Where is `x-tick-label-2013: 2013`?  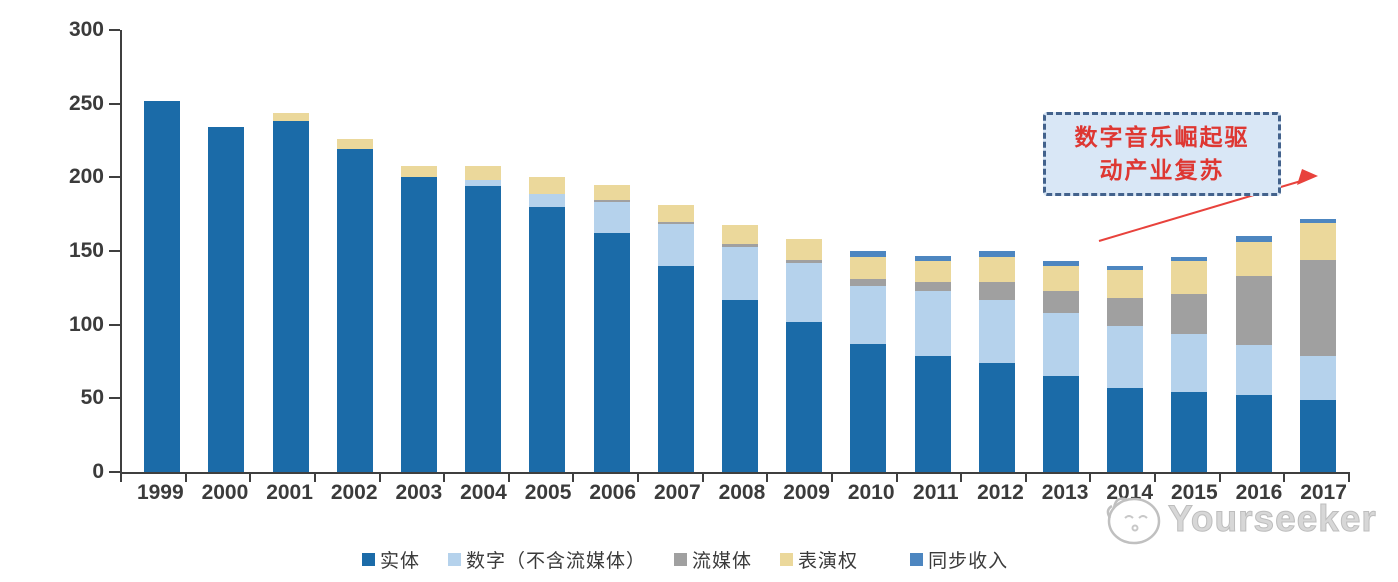 x-tick-label-2013: 2013 is located at coordinates (1065, 492).